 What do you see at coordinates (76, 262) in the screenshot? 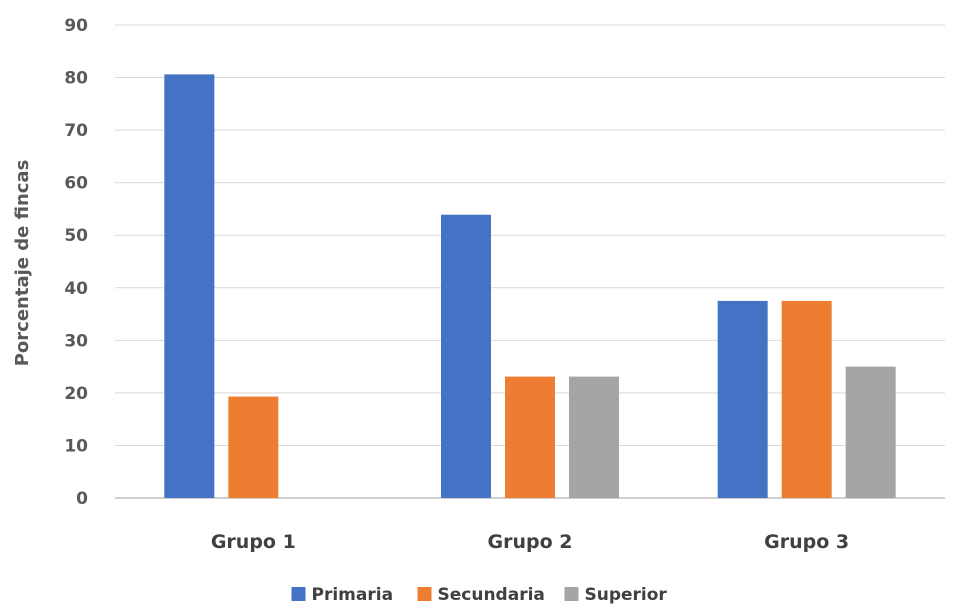
I see `y-axis-ticks: 0 10 20 30 40 50 60 70 80 90` at bounding box center [76, 262].